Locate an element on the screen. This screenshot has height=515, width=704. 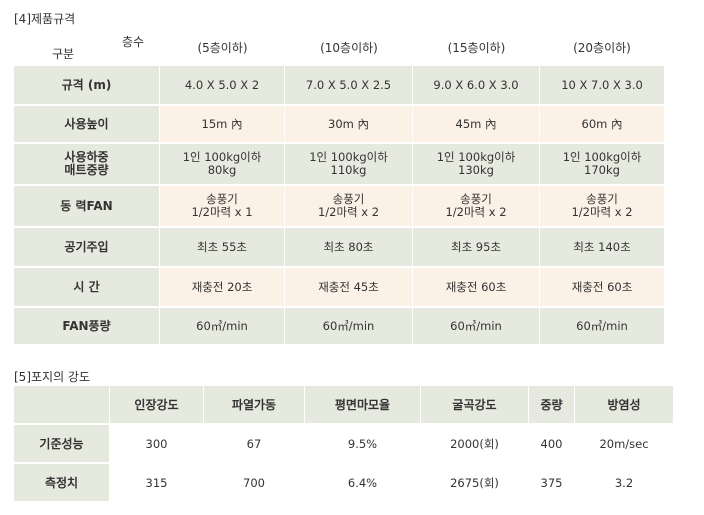
row-label: 기준성능 is located at coordinates (62, 443).